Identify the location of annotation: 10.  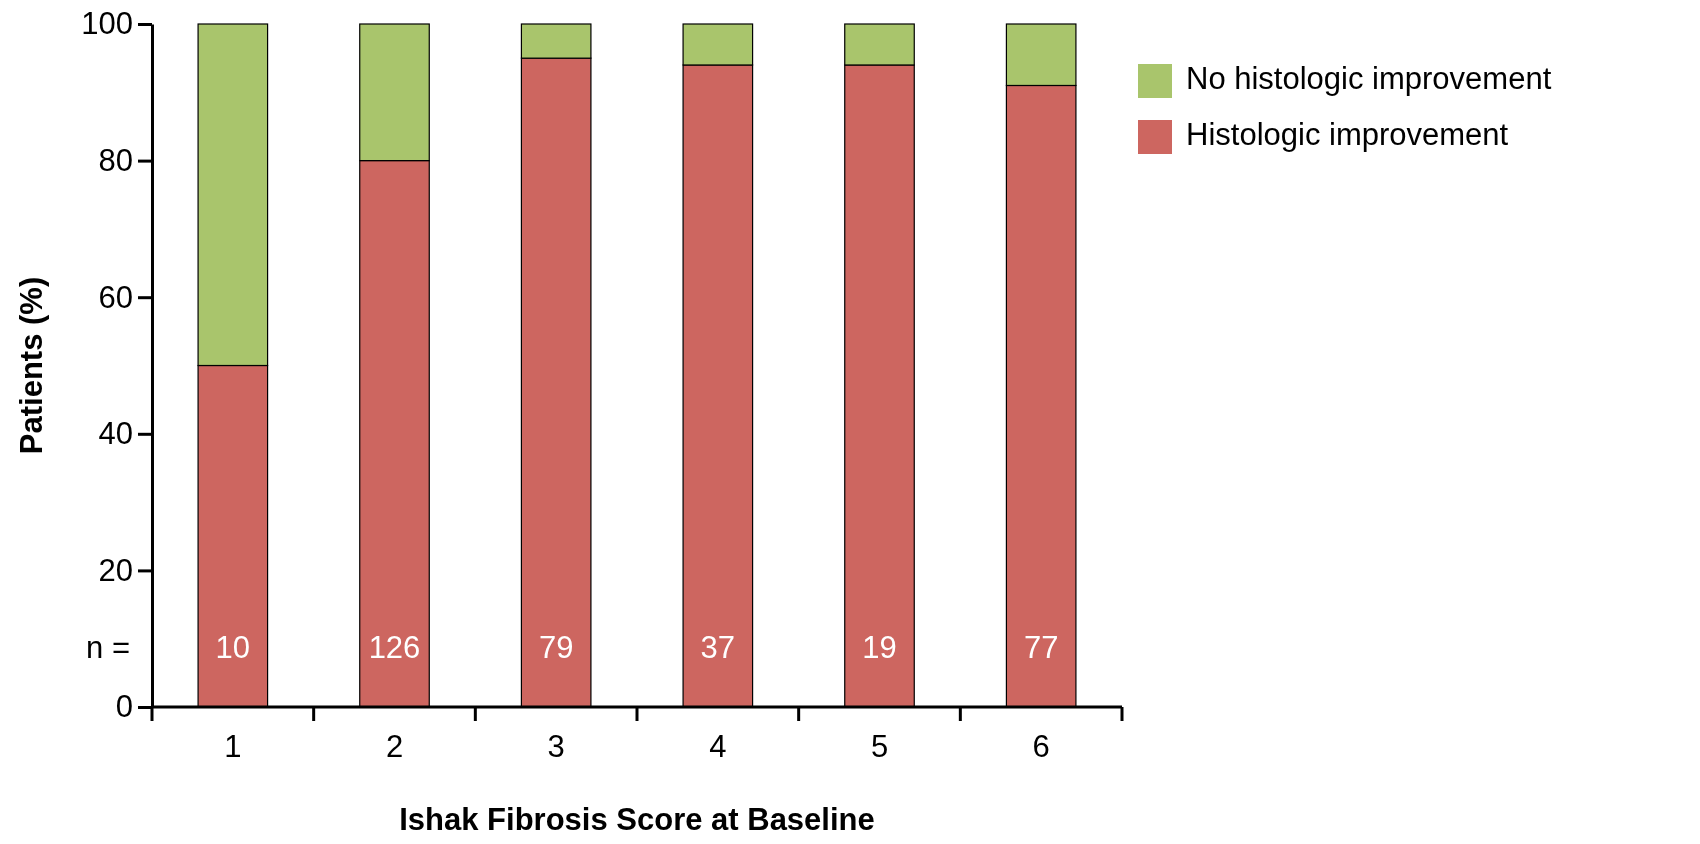
(233, 648).